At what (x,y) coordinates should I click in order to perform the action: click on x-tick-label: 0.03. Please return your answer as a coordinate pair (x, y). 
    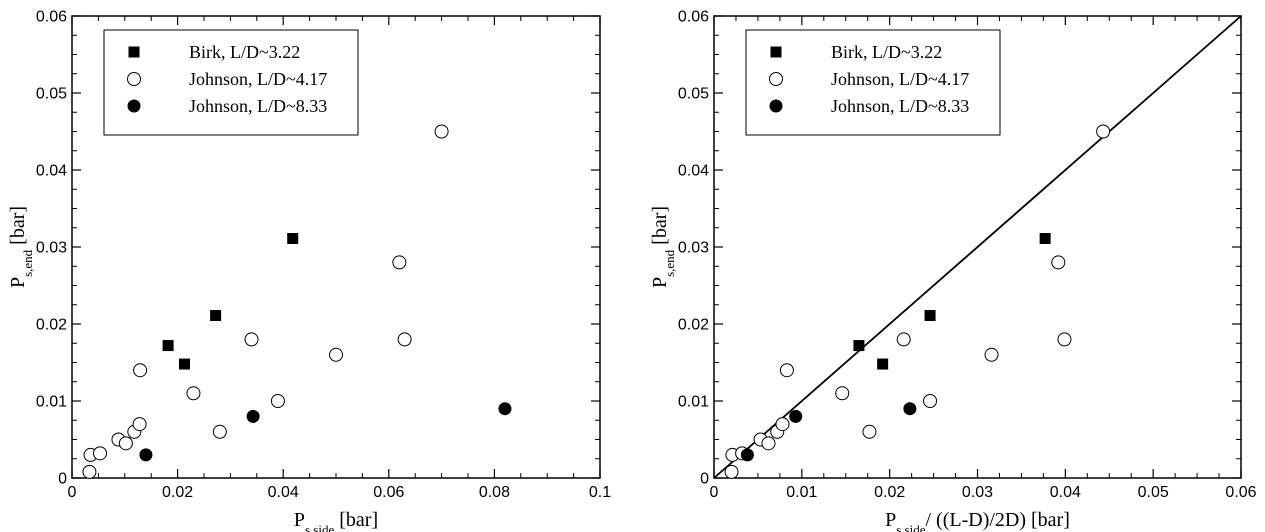
    Looking at the image, I should click on (977, 492).